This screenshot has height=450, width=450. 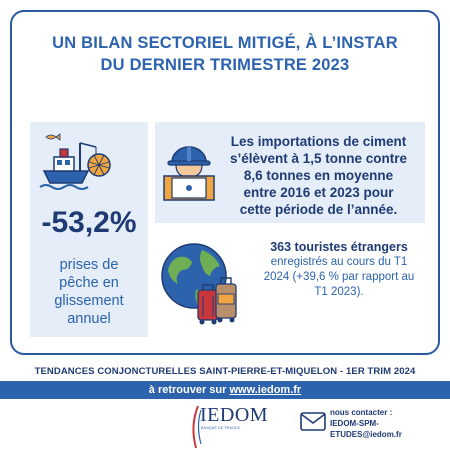 I want to click on tourism-line: enregistrés au cours du T1, so click(x=339, y=262).